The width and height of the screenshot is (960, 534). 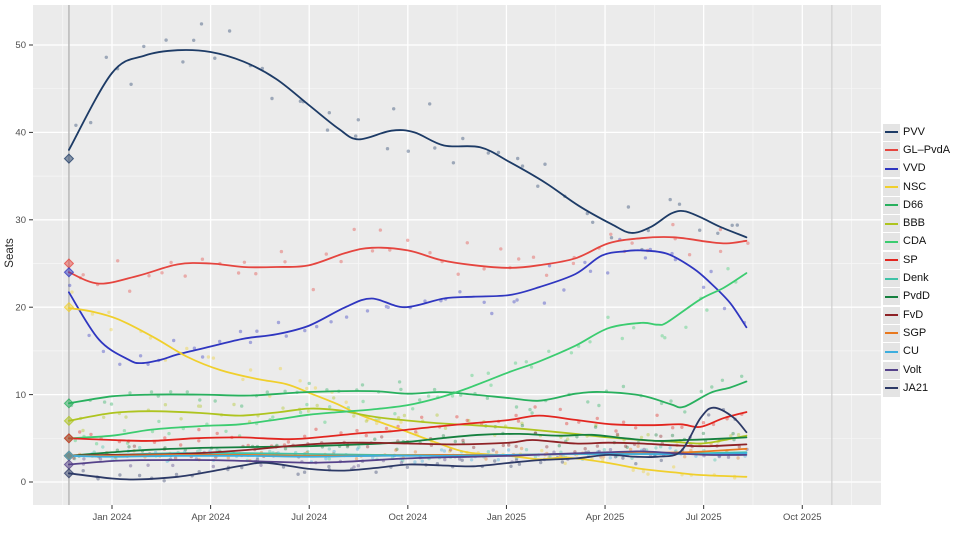 I want to click on trend-line-D66, so click(x=408, y=394).